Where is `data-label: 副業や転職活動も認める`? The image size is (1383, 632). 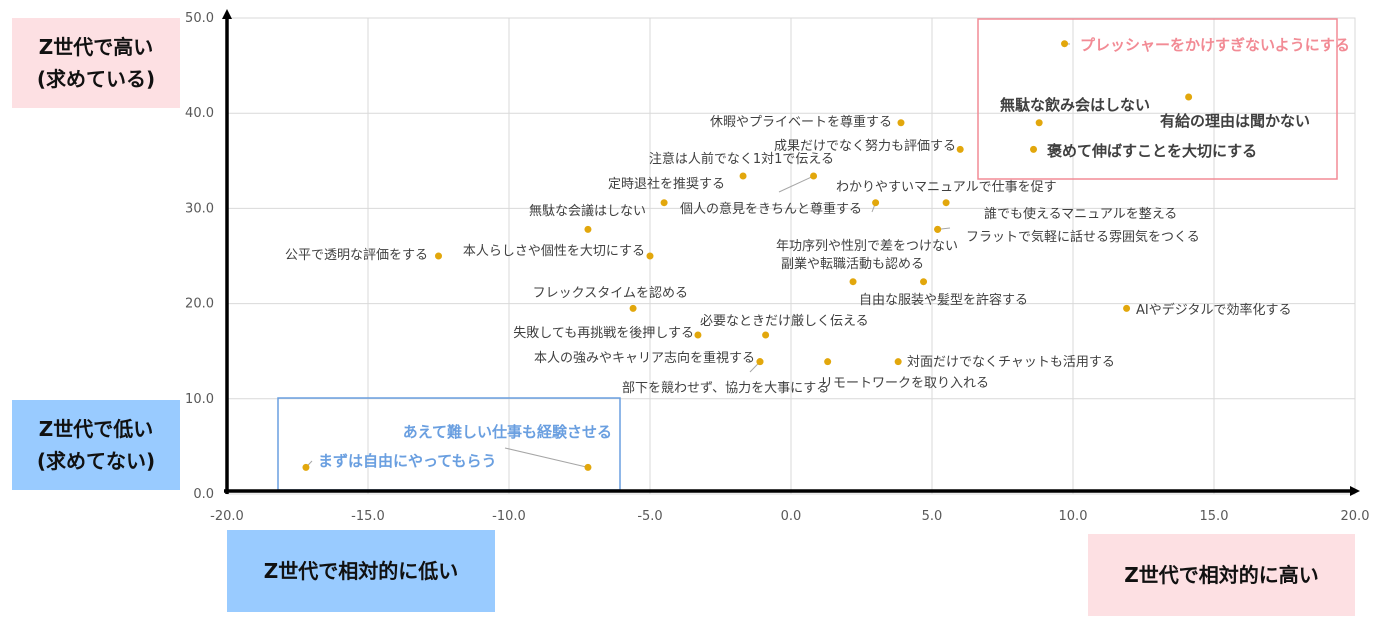
data-label: 副業や転職活動も認める is located at coordinates (852, 264).